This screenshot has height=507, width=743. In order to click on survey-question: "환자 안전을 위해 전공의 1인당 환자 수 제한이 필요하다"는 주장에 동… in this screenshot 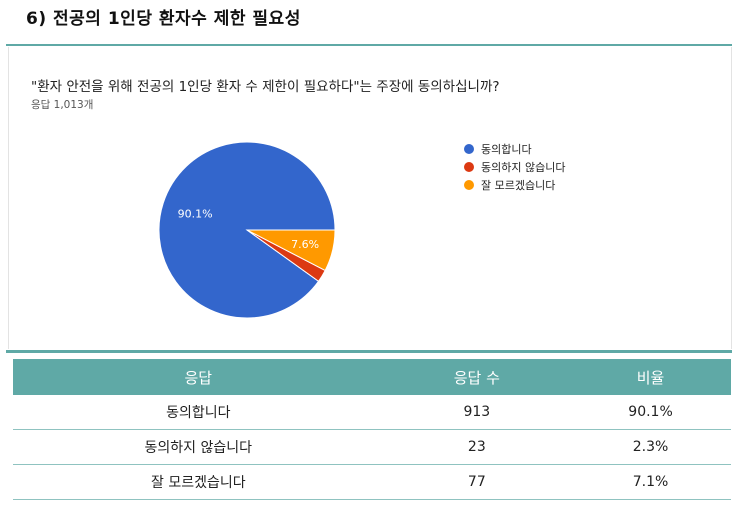, I will do `click(265, 87)`.